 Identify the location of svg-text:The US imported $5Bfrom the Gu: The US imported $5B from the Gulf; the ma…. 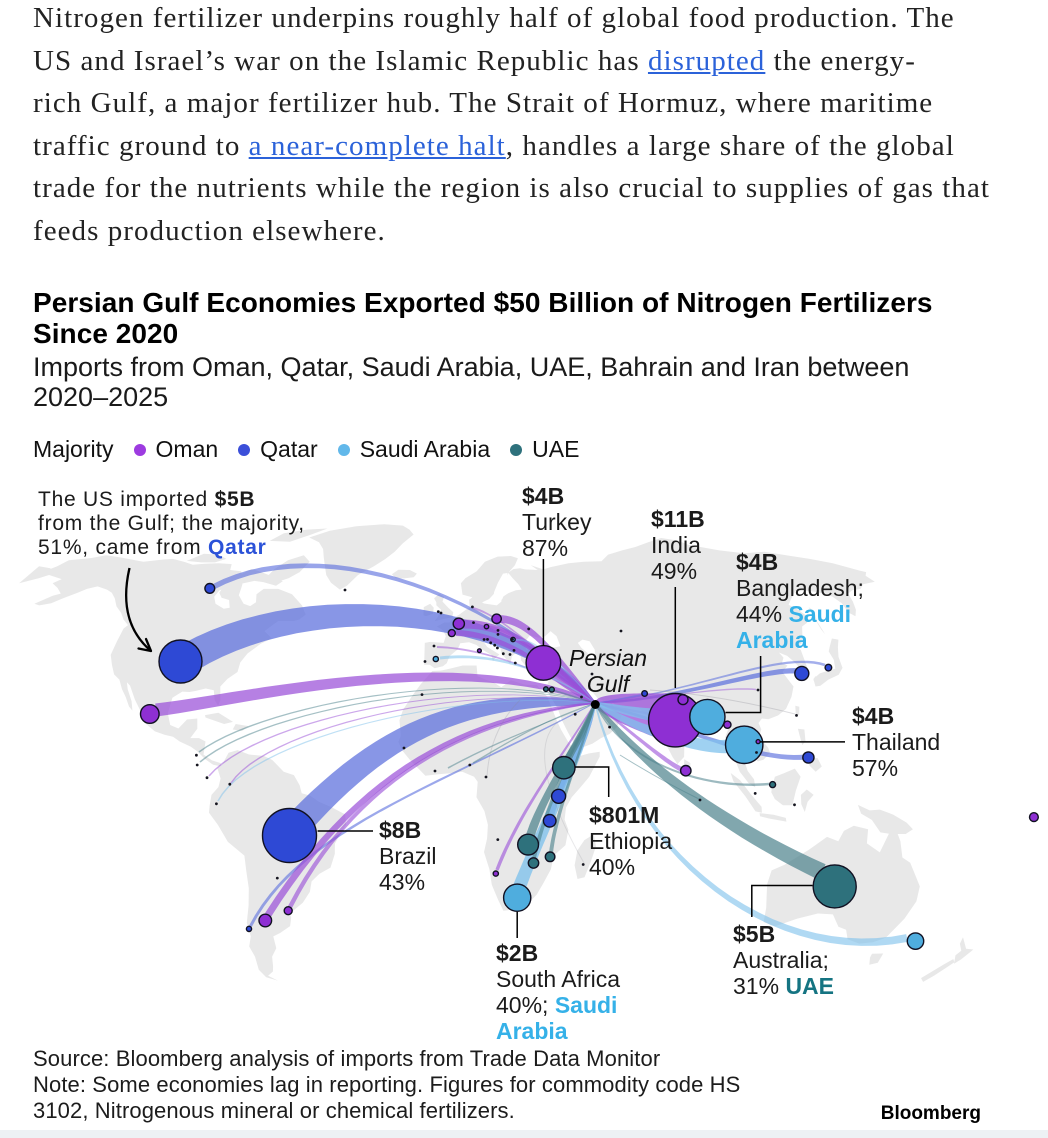
(171, 523).